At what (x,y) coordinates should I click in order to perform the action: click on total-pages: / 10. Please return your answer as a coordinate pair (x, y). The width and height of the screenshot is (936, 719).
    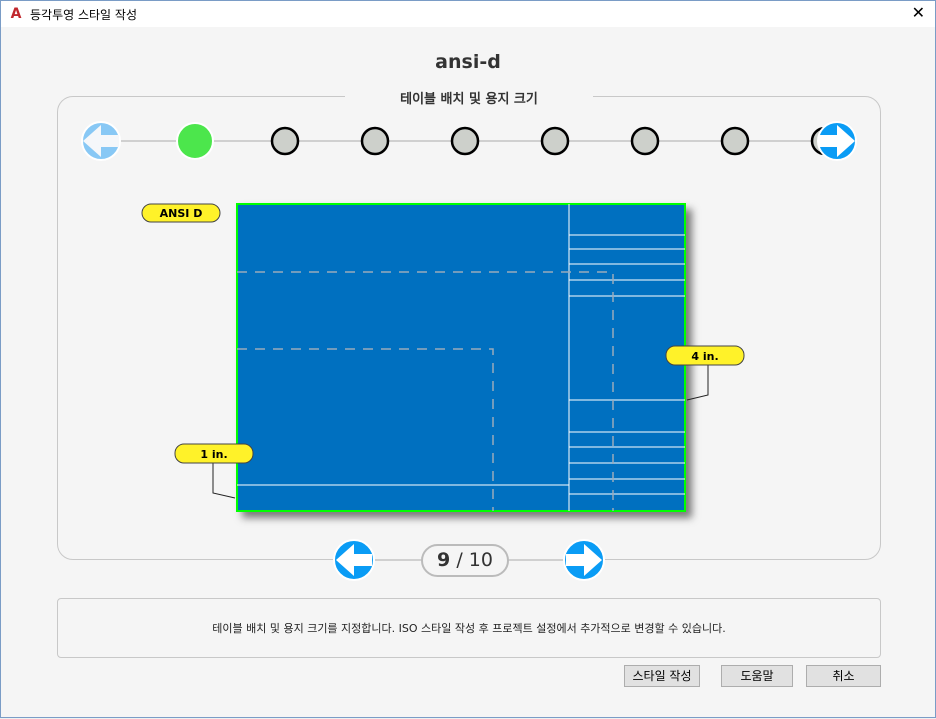
    Looking at the image, I should click on (474, 560).